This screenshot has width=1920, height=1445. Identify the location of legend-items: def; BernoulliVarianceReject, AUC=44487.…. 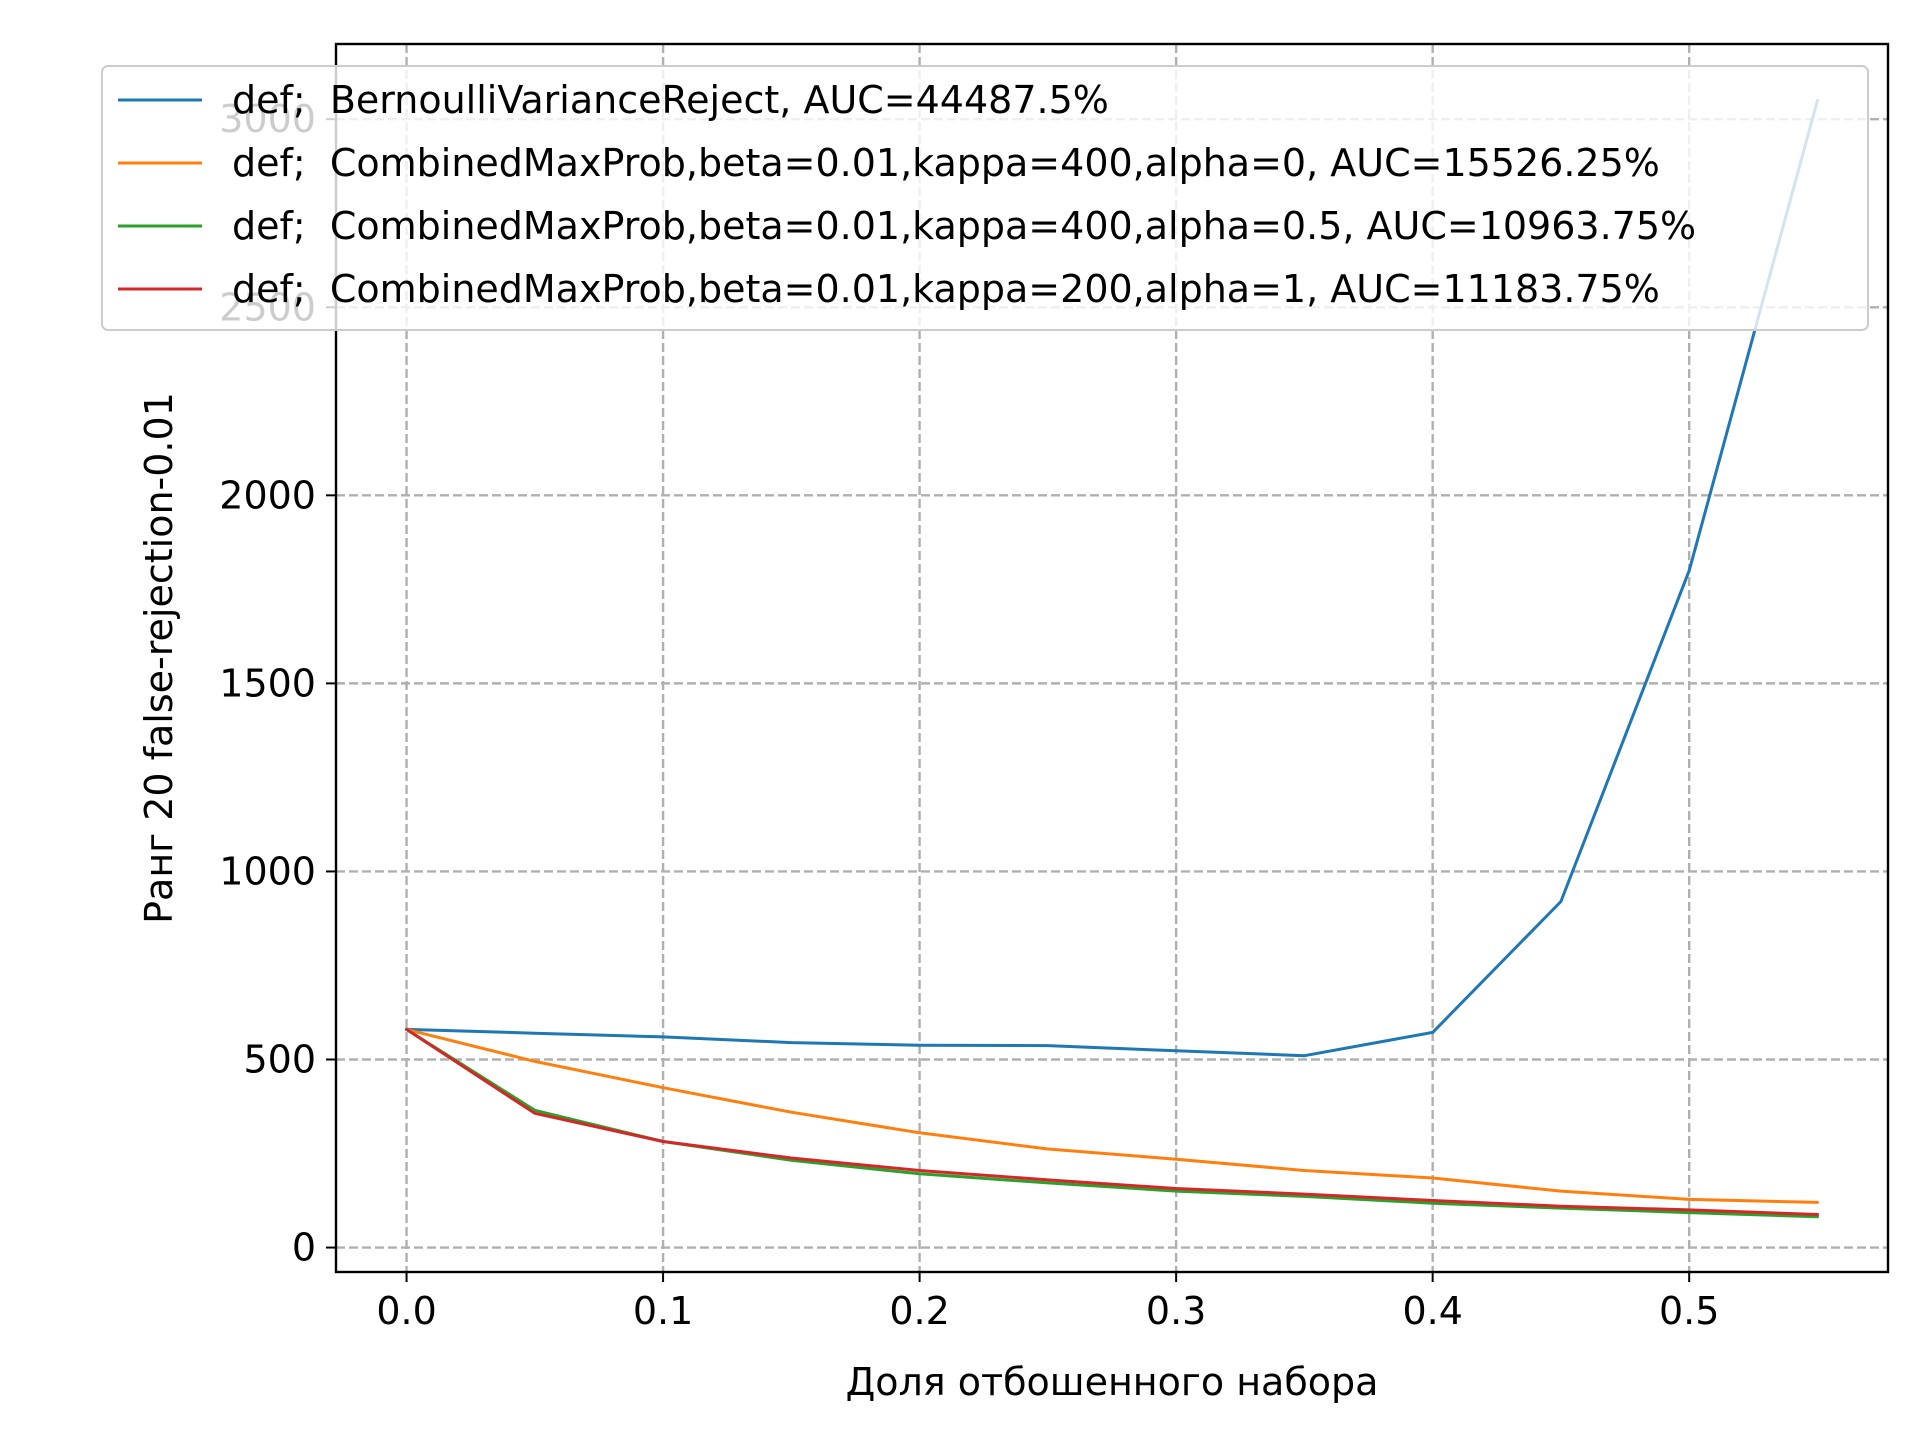
(907, 194).